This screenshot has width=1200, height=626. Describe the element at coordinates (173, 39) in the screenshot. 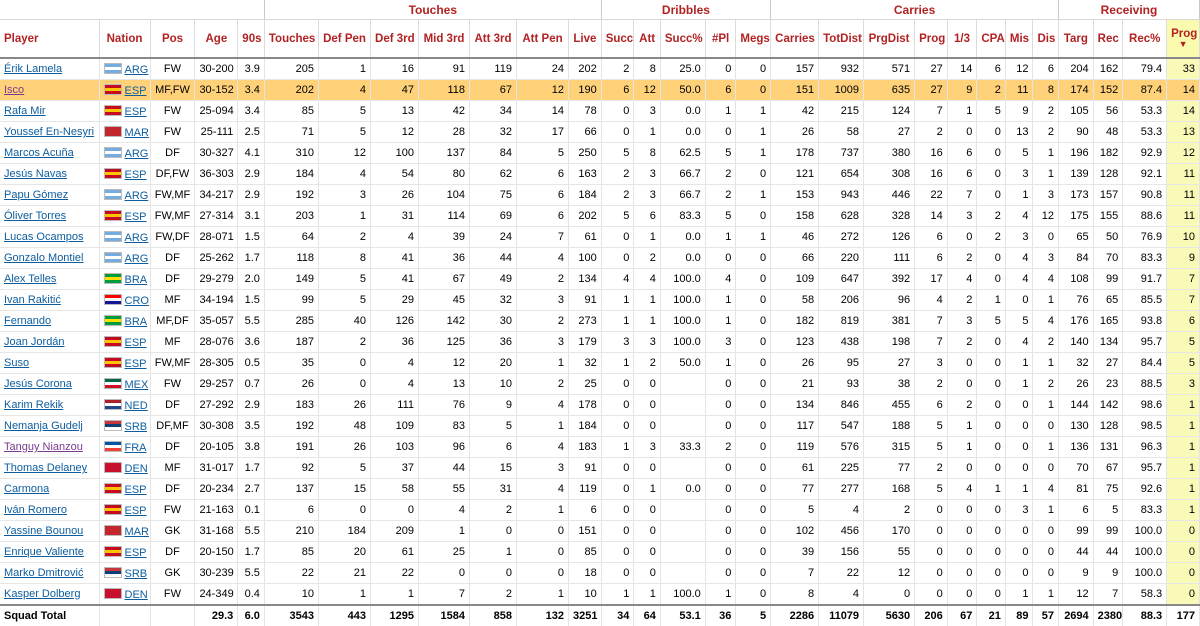

I see `col-pos: Pos` at that location.